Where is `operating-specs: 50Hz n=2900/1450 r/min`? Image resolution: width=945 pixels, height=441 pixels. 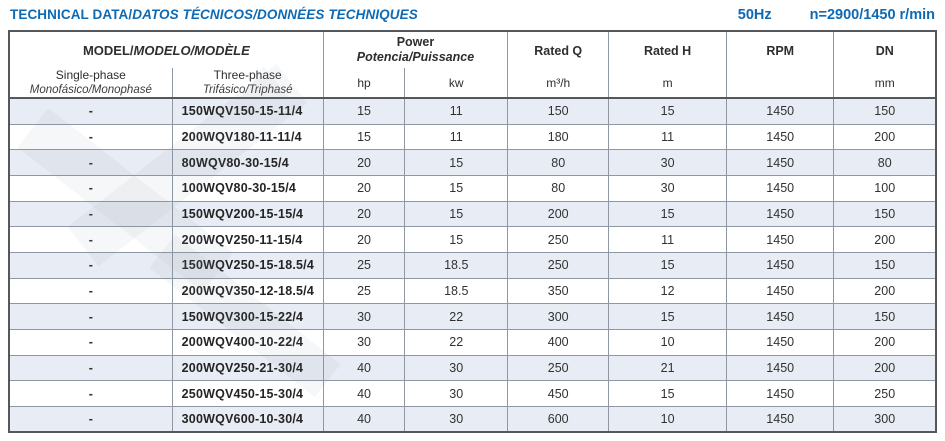 operating-specs: 50Hz n=2900/1450 r/min is located at coordinates (836, 15).